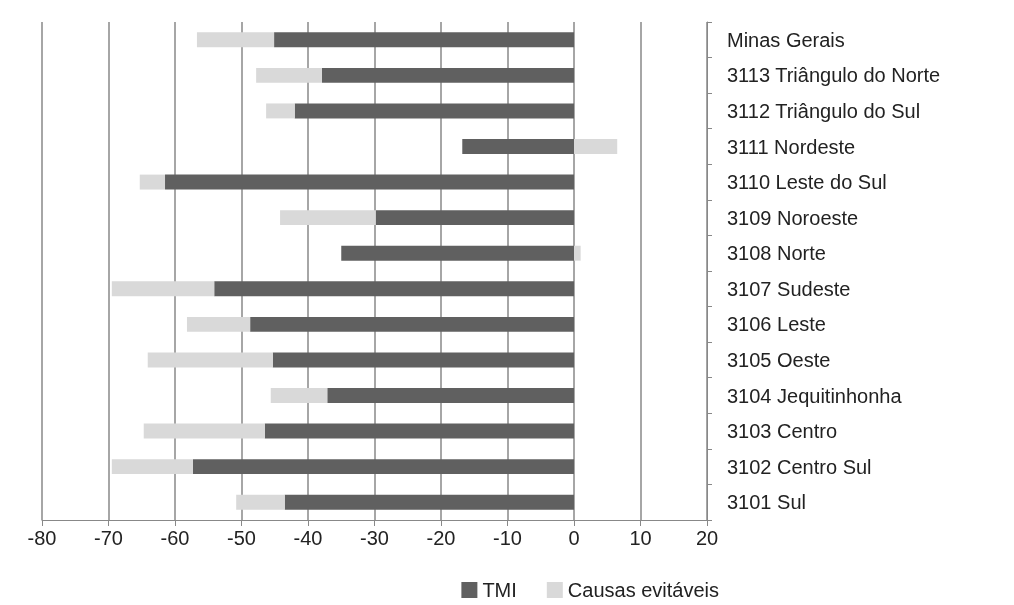 This screenshot has height=605, width=1014. Describe the element at coordinates (799, 466) in the screenshot. I see `y-tick-label: 3102 Centro Sul` at that location.